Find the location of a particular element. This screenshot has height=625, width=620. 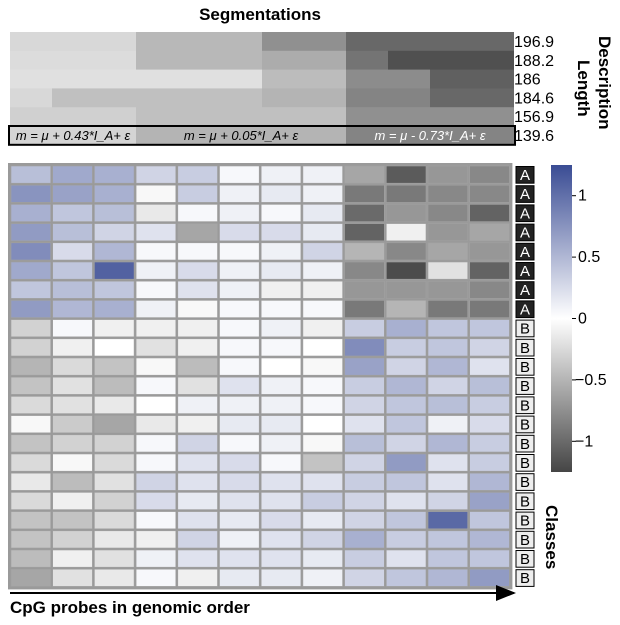

colorbar-tick-label: 0 is located at coordinates (582, 319).